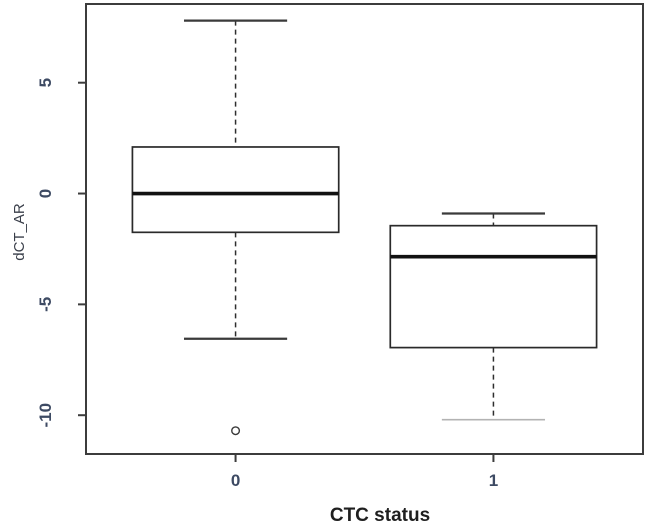 The height and width of the screenshot is (531, 650). What do you see at coordinates (45, 304) in the screenshot?
I see `y-tick-label: -5` at bounding box center [45, 304].